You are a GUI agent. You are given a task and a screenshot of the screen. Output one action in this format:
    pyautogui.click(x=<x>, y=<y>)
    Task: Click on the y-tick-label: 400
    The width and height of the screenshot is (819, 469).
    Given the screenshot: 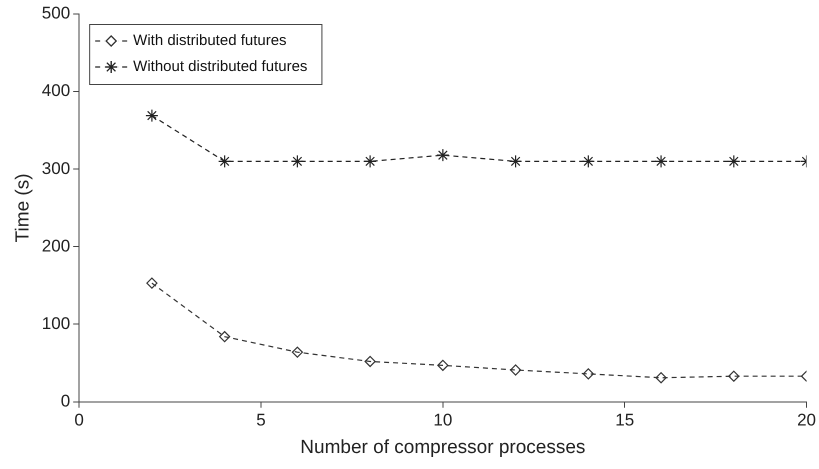 What is the action you would take?
    pyautogui.click(x=56, y=90)
    